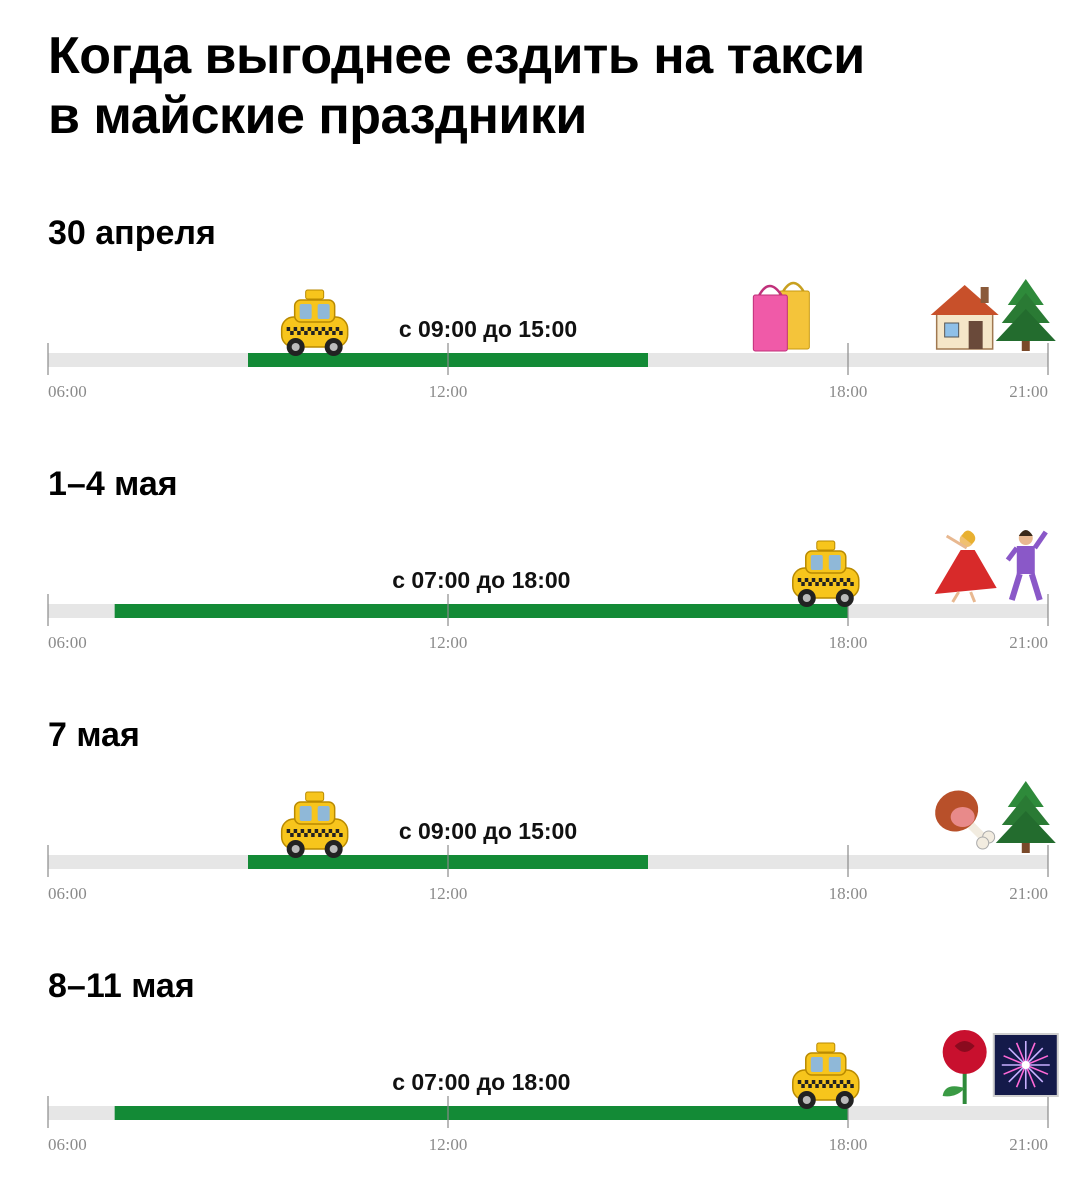 This screenshot has width=1084, height=1200. Describe the element at coordinates (965, 566) in the screenshot. I see `dancing-woman-icon` at that location.